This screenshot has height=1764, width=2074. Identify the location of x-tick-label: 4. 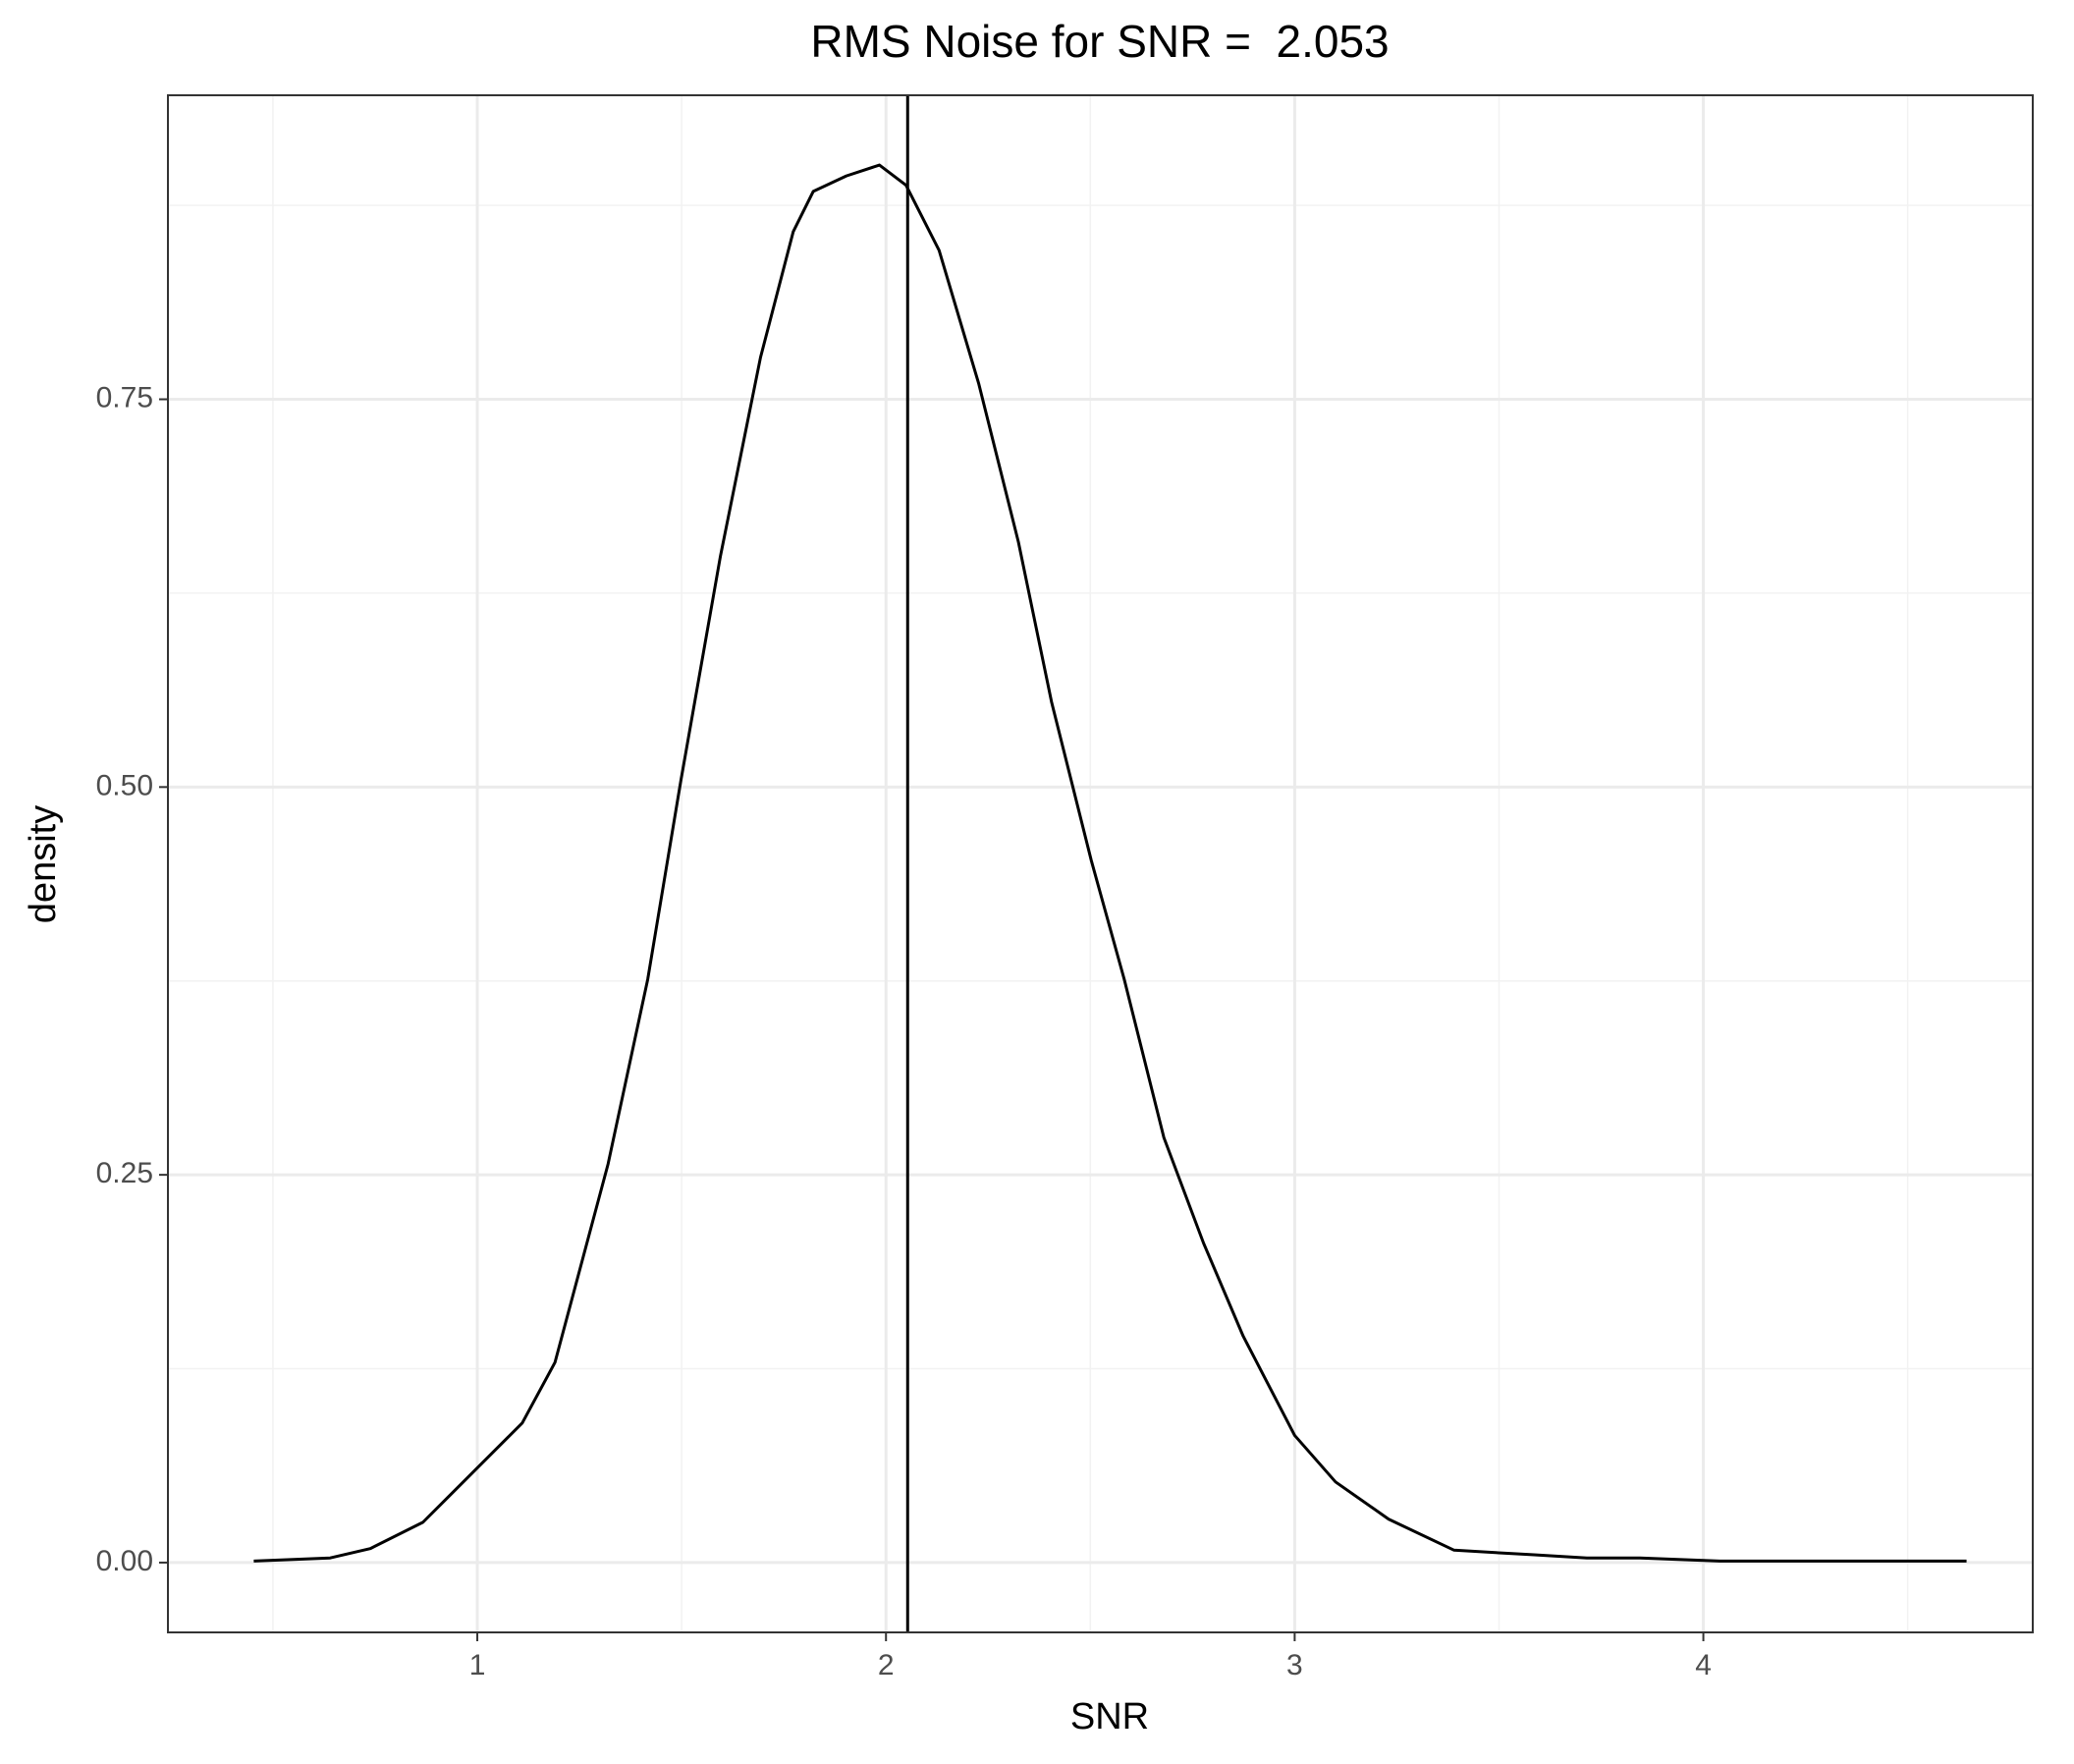
(1704, 1665).